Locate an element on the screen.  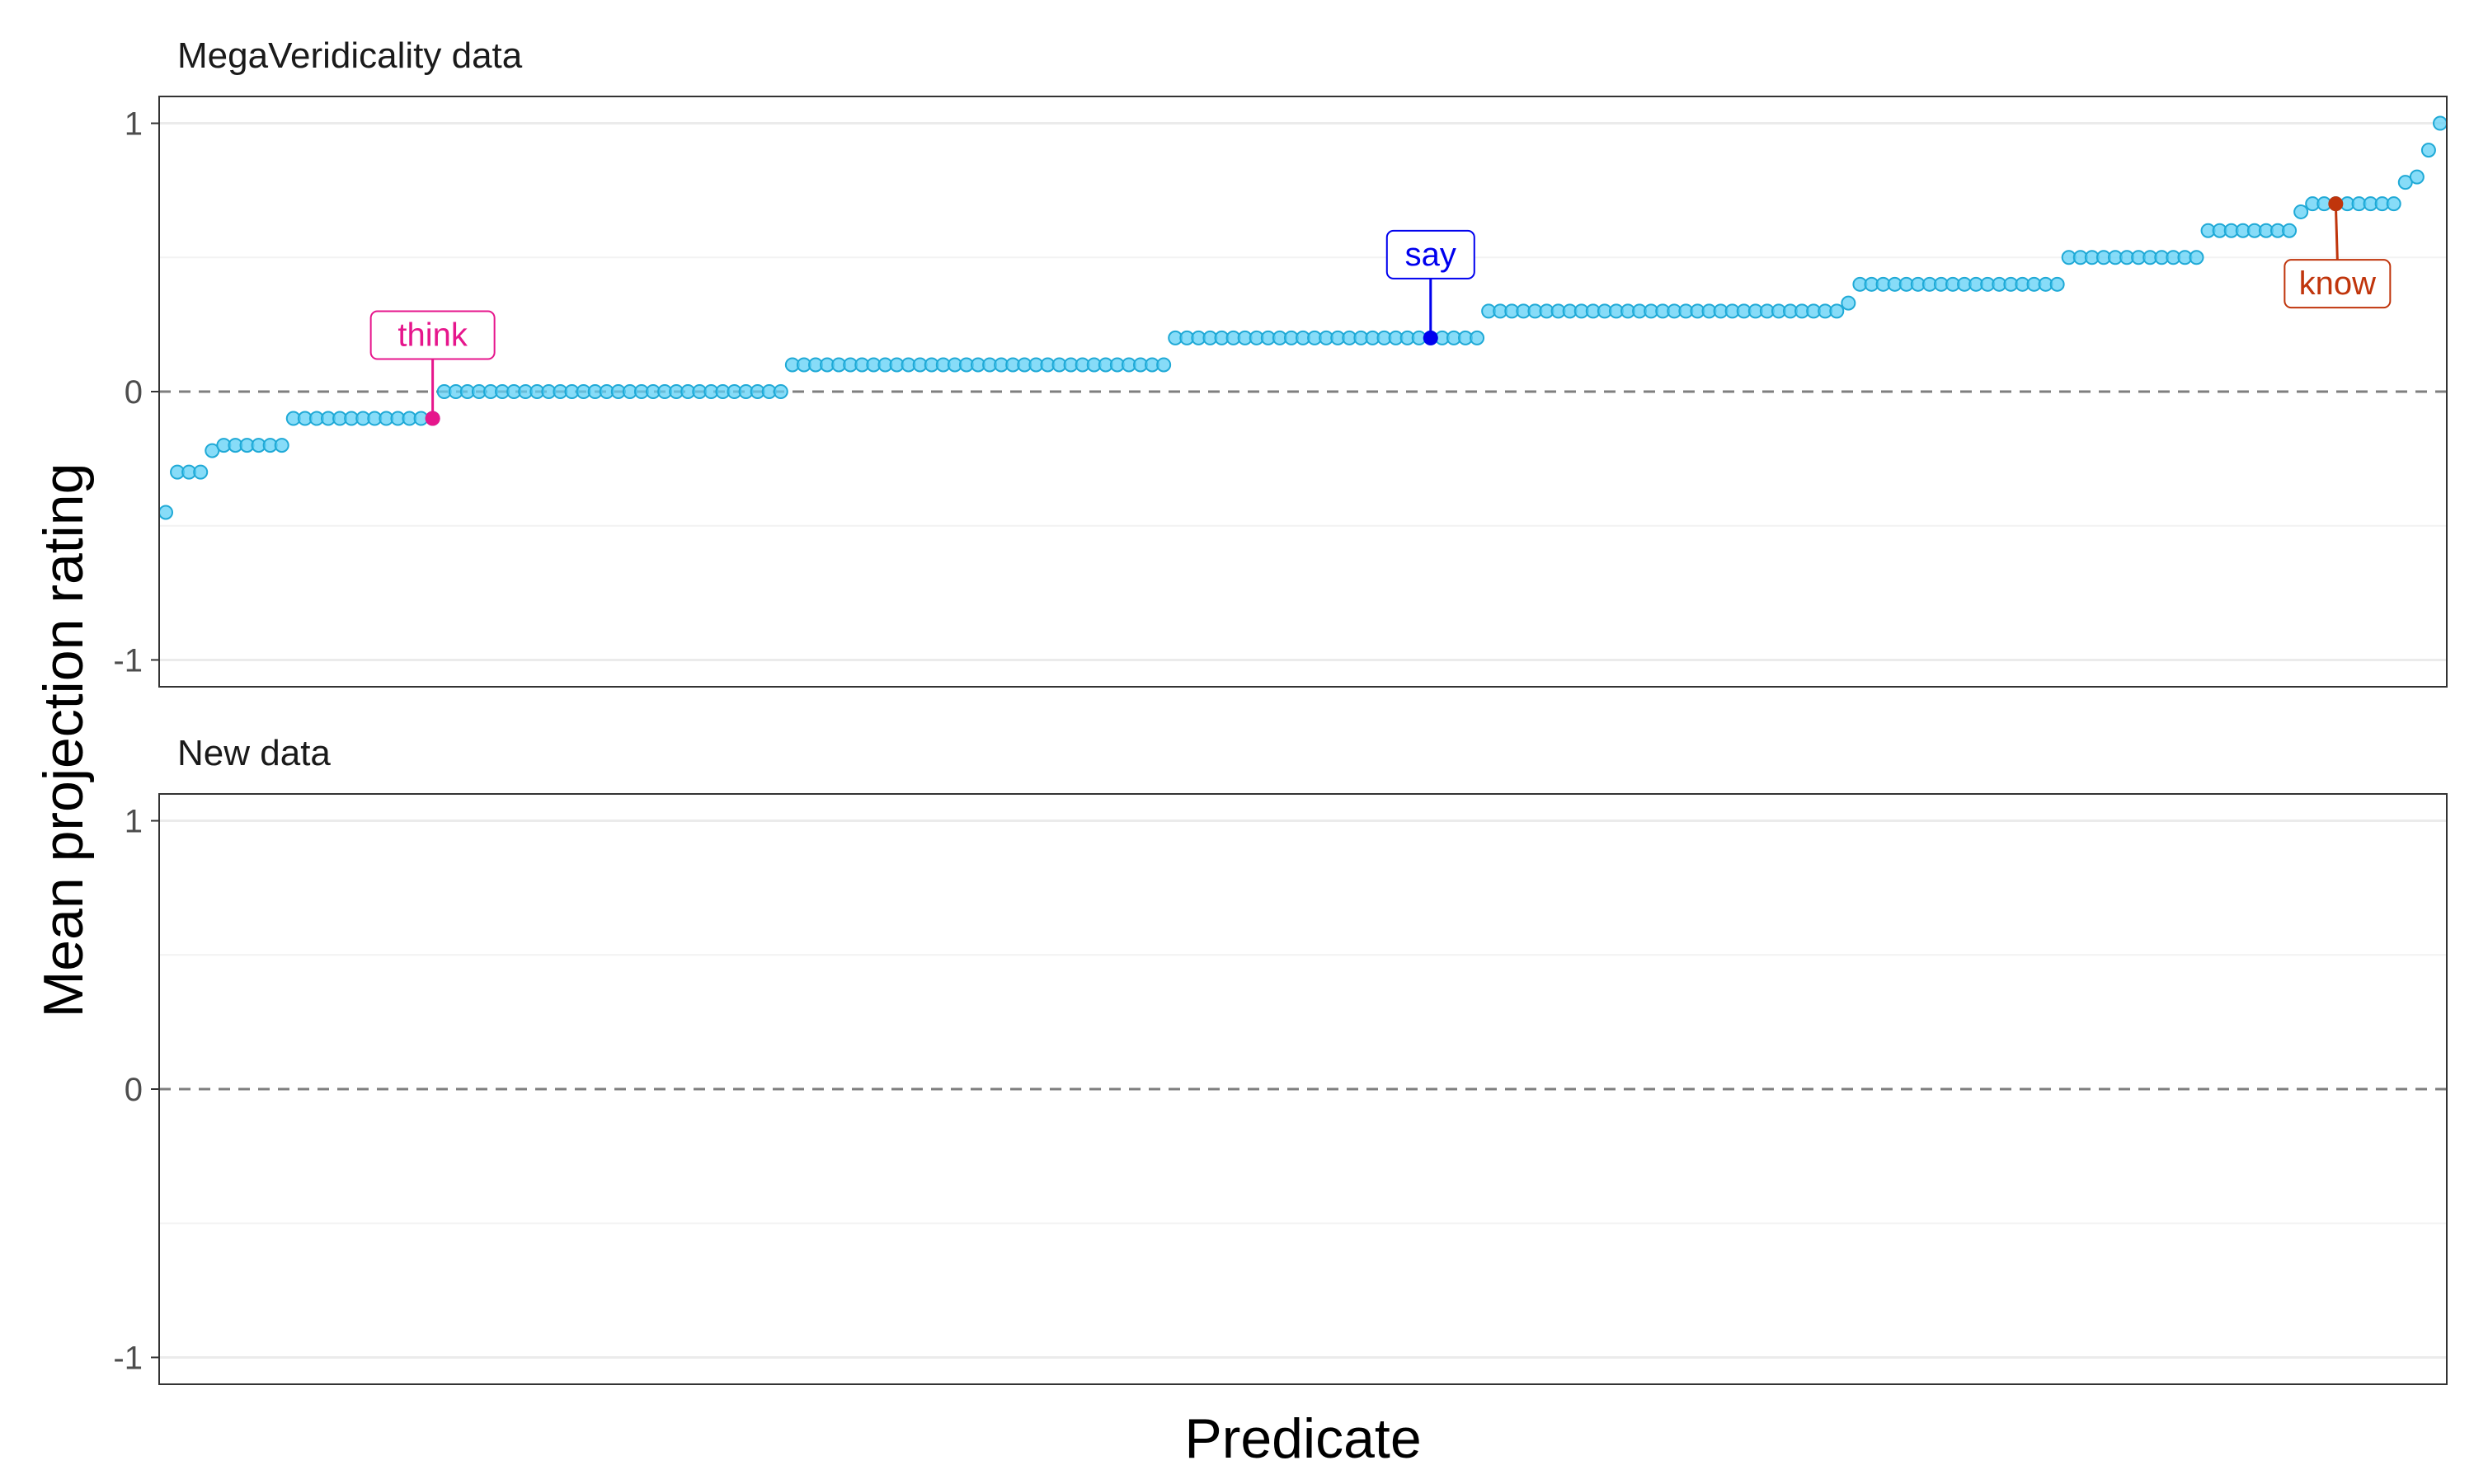
callout-box-say is located at coordinates (1430, 254).